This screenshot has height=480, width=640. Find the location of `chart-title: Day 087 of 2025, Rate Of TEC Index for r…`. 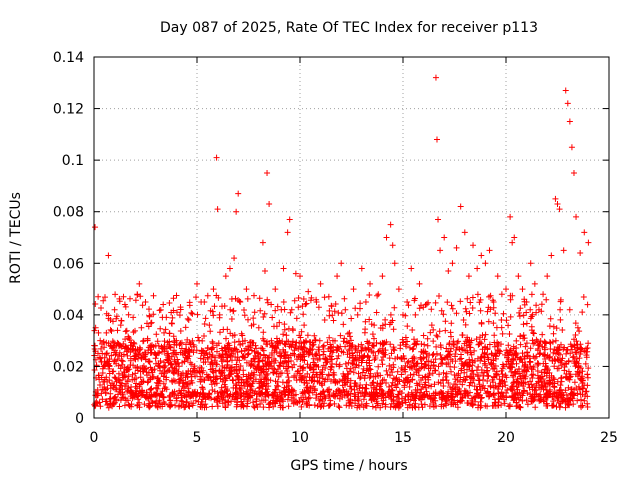

chart-title: Day 087 of 2025, Rate Of TEC Index for r… is located at coordinates (349, 28).